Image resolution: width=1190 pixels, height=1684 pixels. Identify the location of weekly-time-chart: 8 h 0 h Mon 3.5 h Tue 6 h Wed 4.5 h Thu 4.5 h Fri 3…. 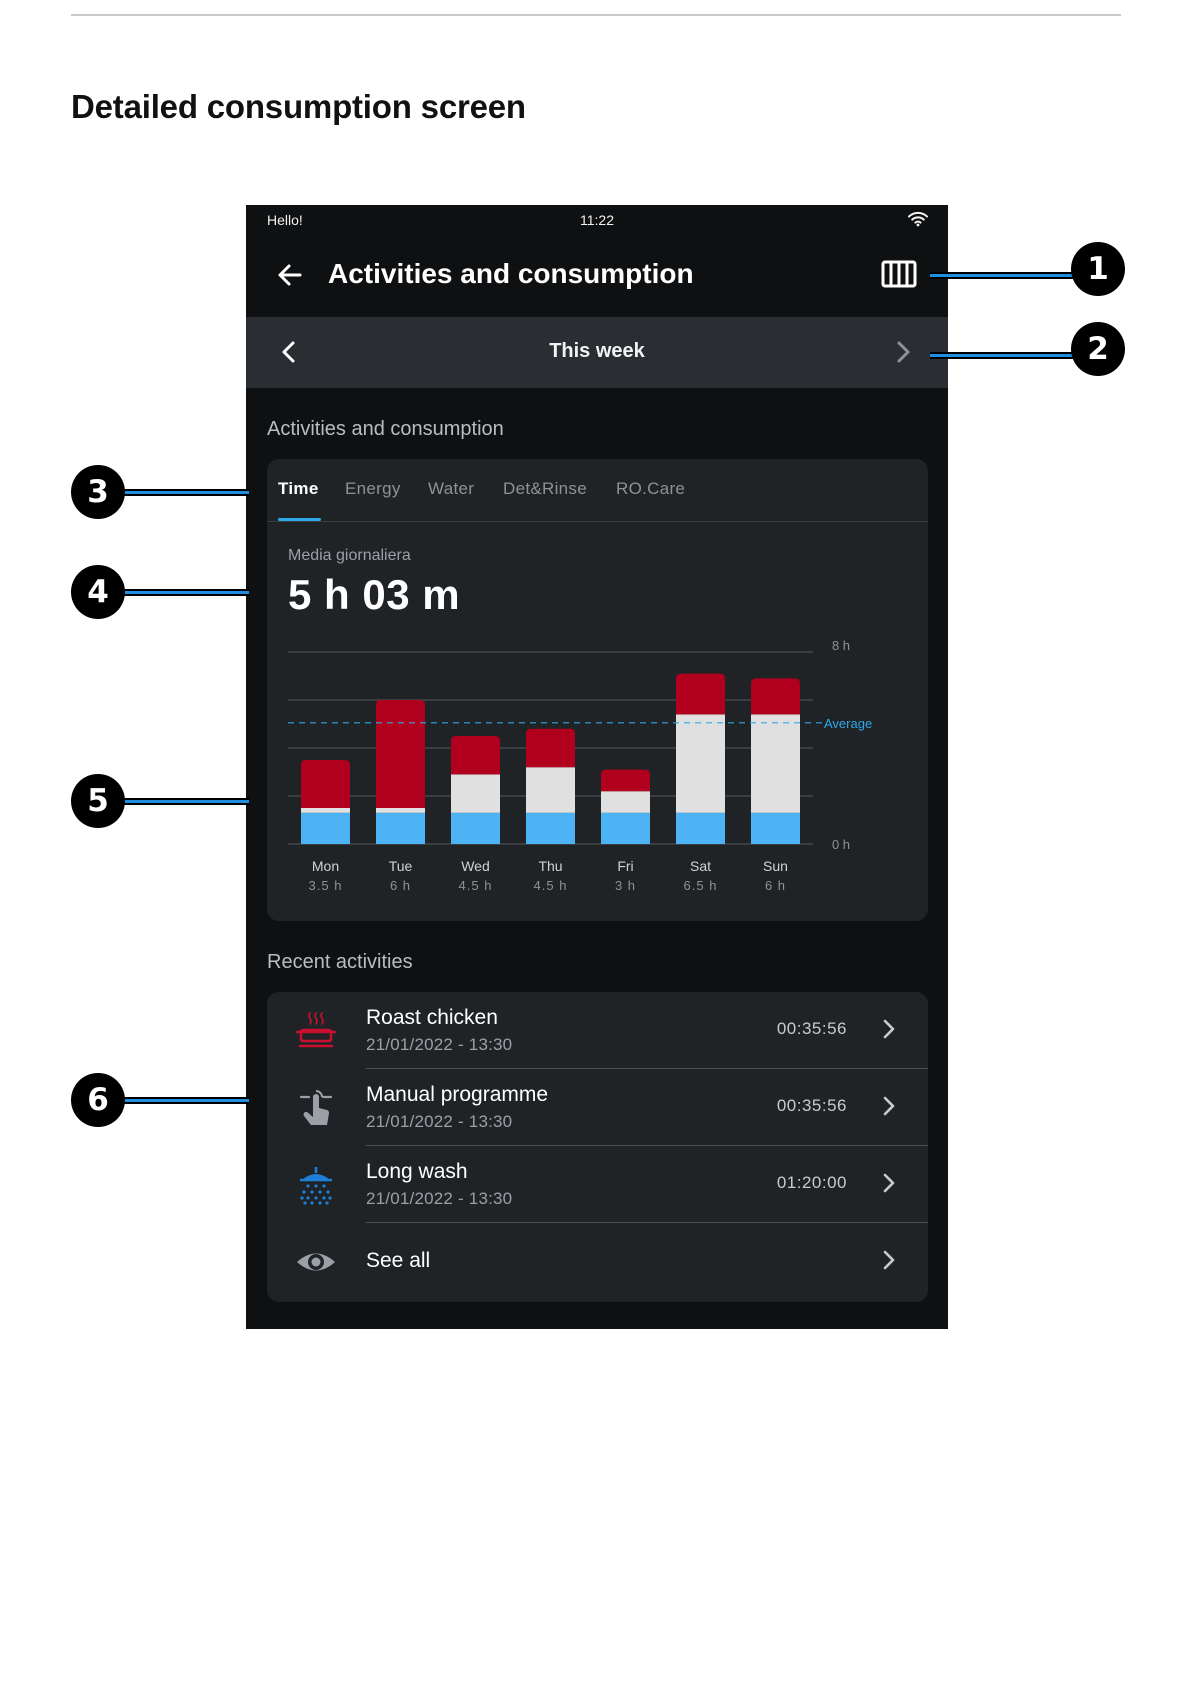
(580, 765).